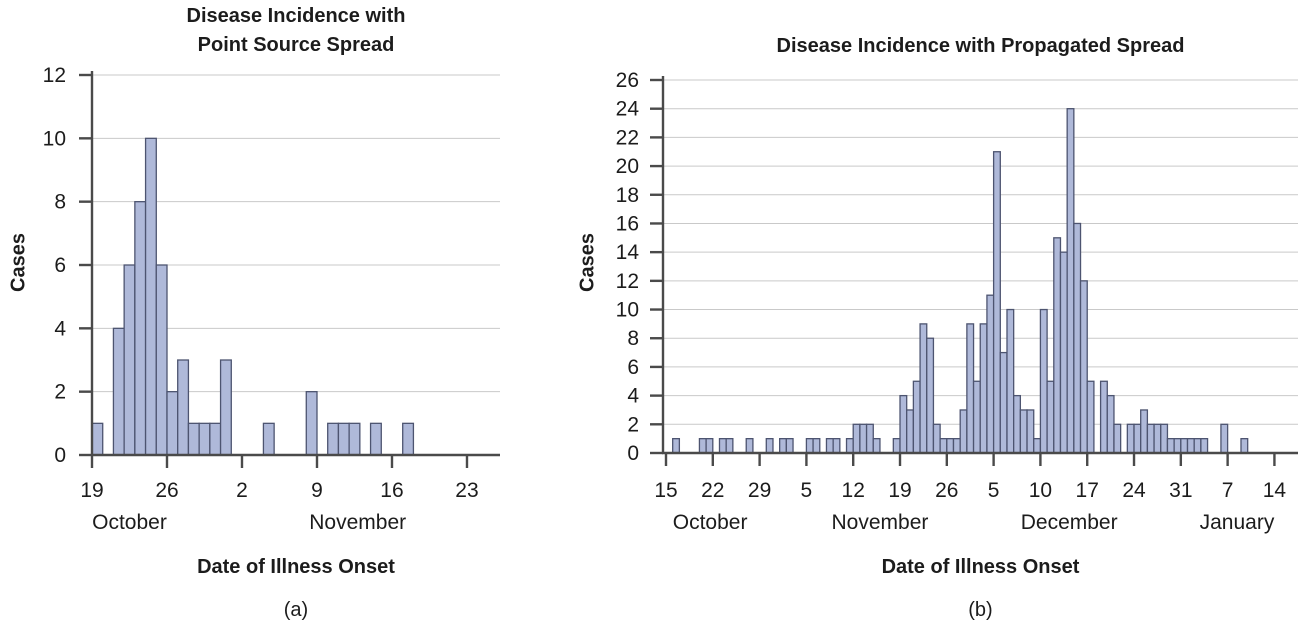 The width and height of the screenshot is (1301, 628). Describe the element at coordinates (633, 424) in the screenshot. I see `chart-b-y-tick-label: 2` at that location.